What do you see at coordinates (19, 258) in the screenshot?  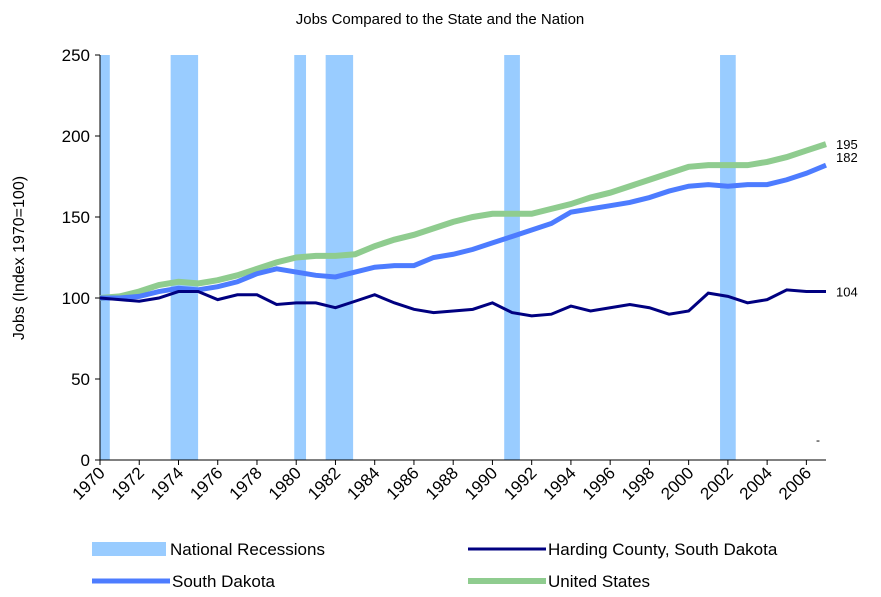 I see `y-axis-label: Jobs (Index 1970=100)` at bounding box center [19, 258].